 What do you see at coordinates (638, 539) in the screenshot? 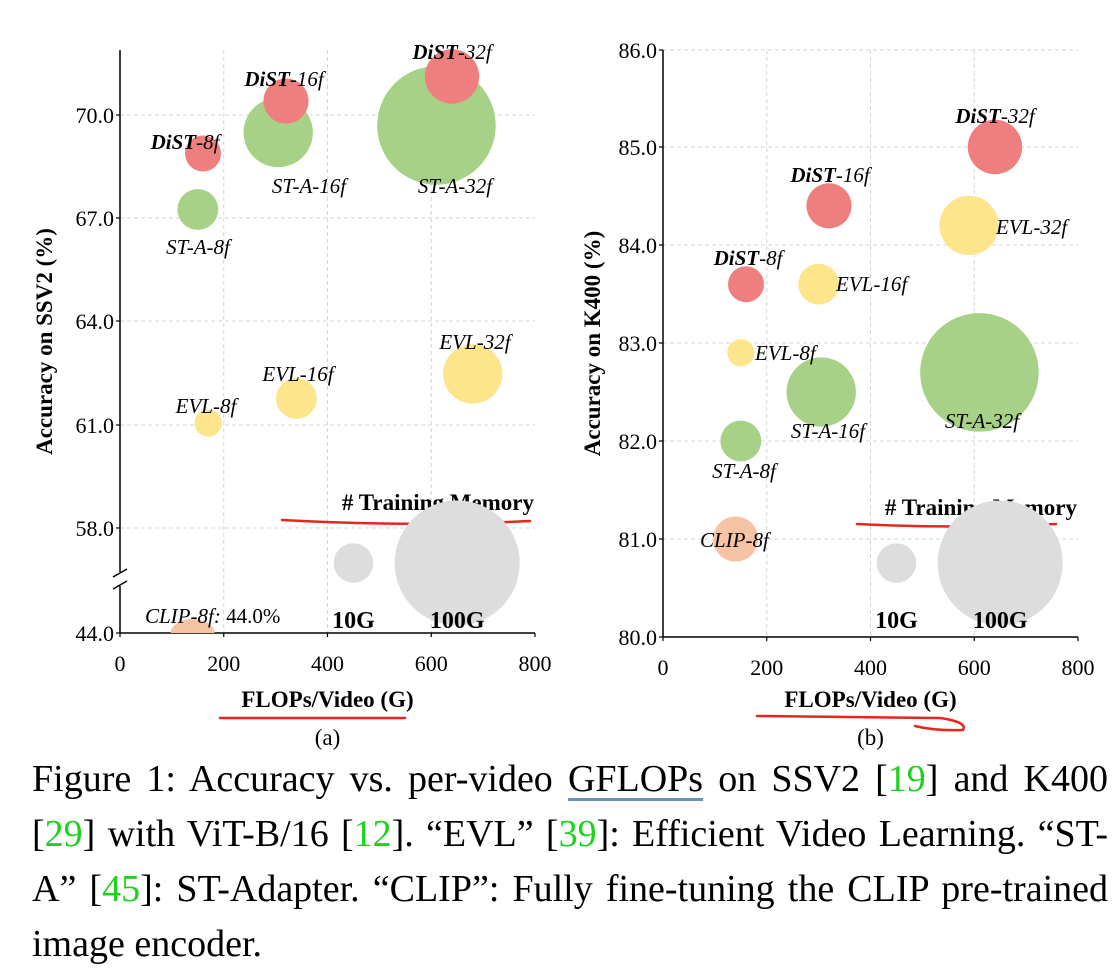
I see `y-tick-label: 81.0` at bounding box center [638, 539].